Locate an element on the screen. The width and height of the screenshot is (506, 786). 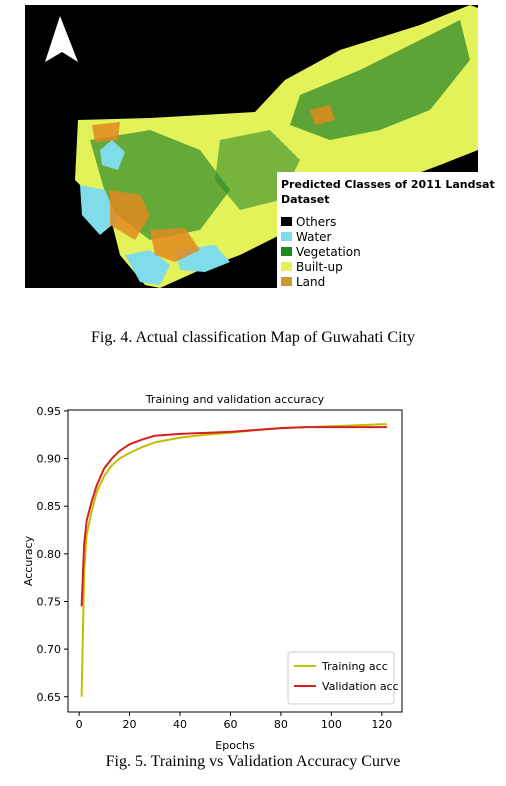
y-tick-label: 0.85 is located at coordinates (49, 506).